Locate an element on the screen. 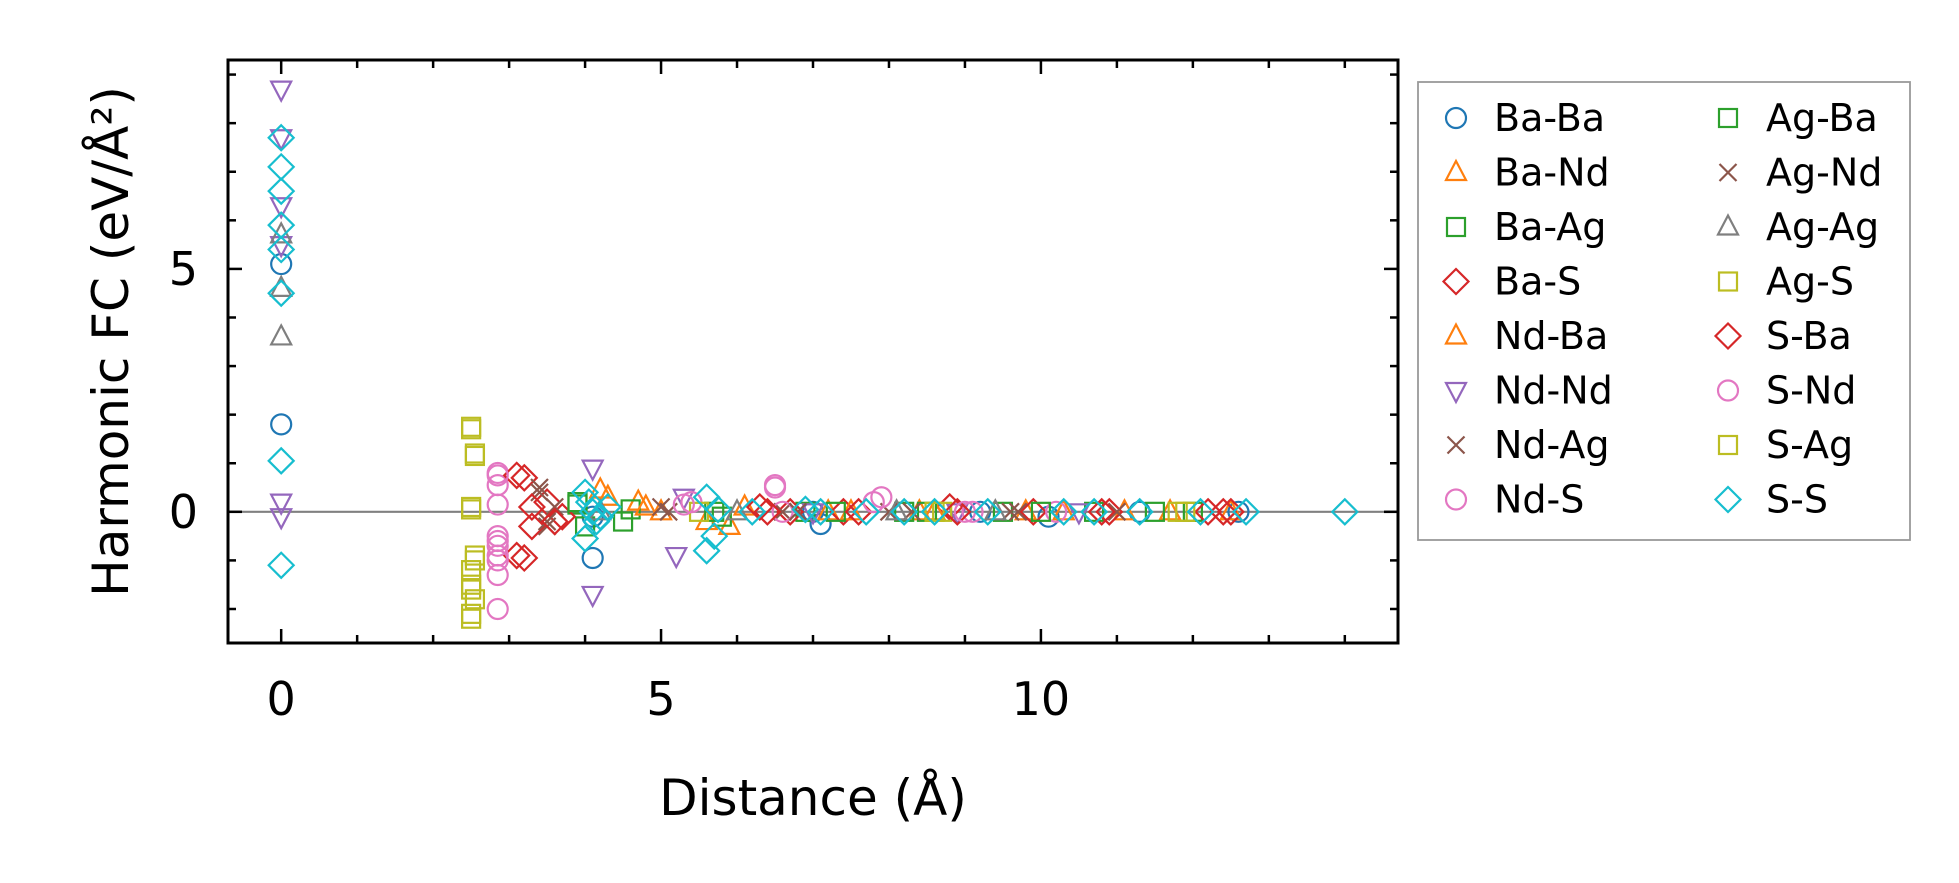 This screenshot has height=883, width=1959. x-tick-label: 0 is located at coordinates (281, 699).